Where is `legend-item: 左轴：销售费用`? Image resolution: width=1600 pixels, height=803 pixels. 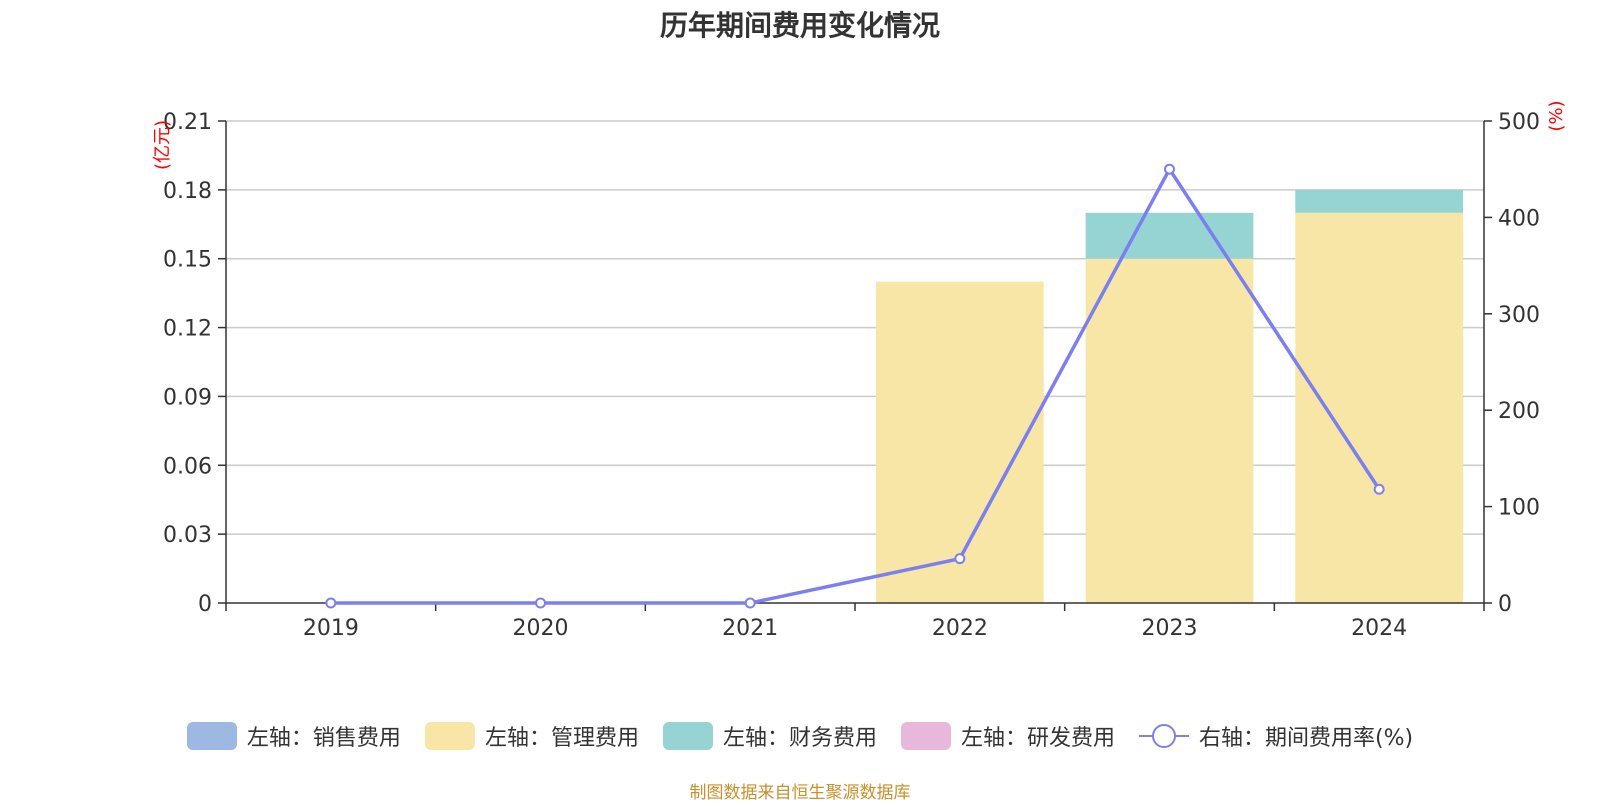 legend-item: 左轴：销售费用 is located at coordinates (293, 736).